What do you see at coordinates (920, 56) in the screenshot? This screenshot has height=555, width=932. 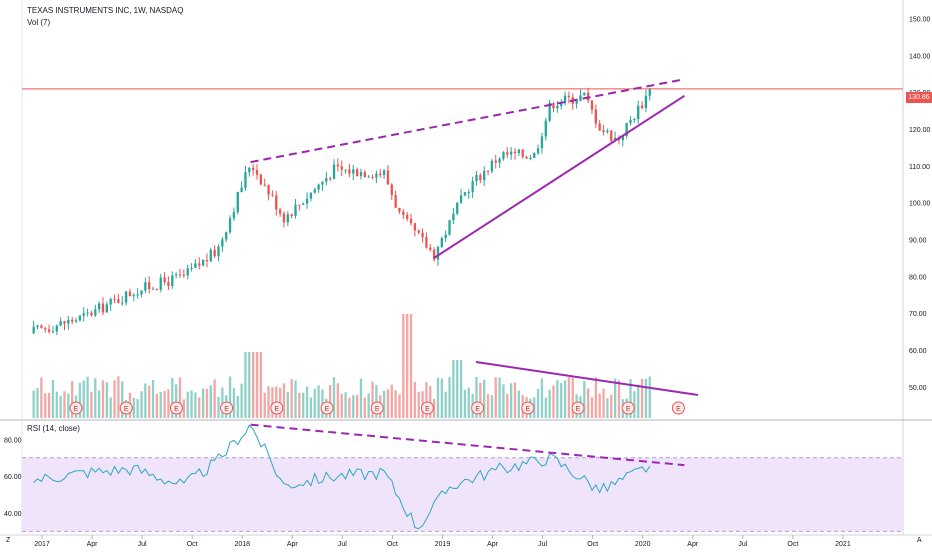 I see `price-tick-label: 140.00` at bounding box center [920, 56].